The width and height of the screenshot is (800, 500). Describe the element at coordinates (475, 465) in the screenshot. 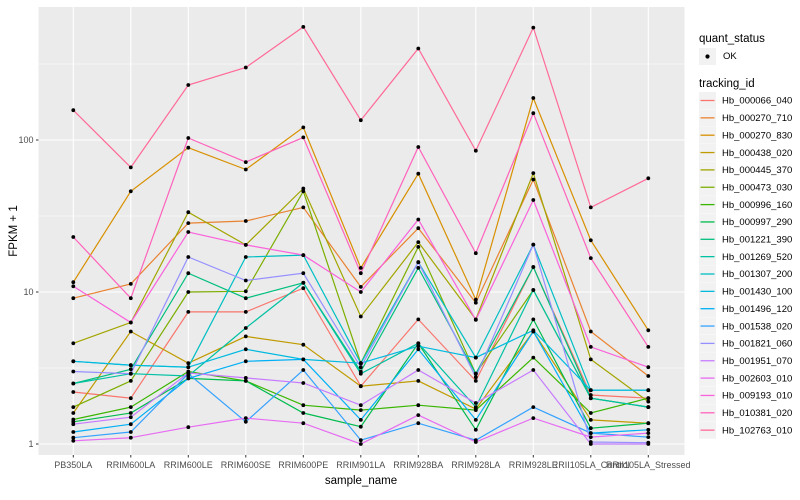

I see `x-tick-label: RRIM928LA` at that location.